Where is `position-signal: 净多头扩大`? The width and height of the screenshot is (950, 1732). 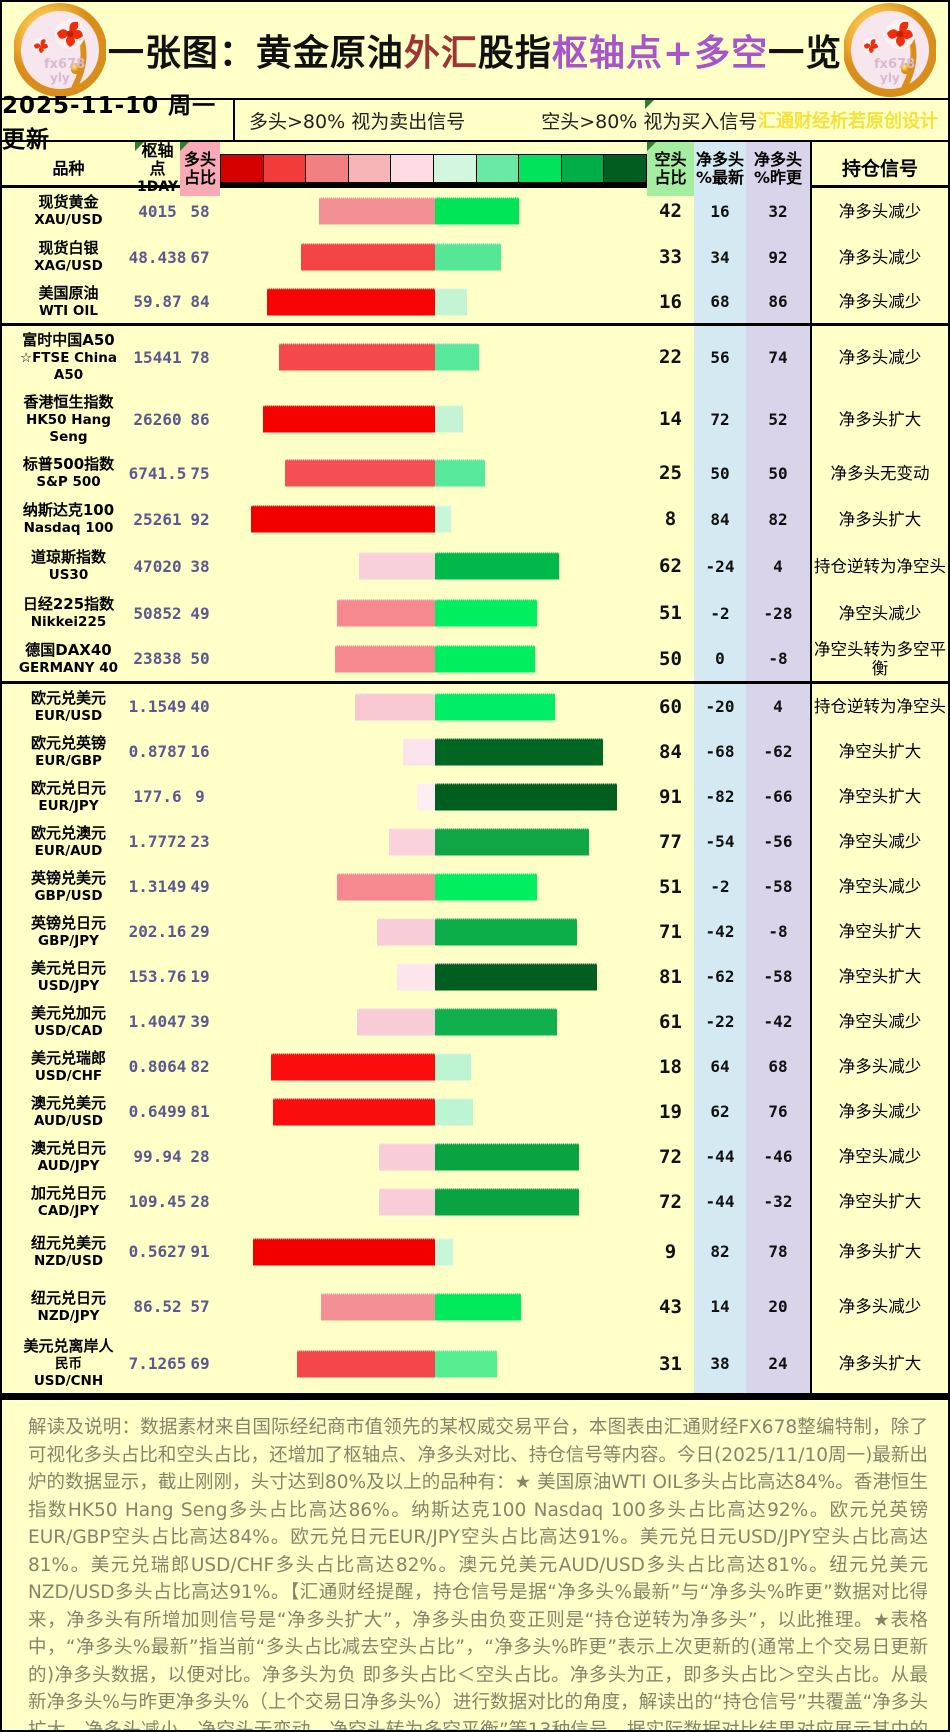
position-signal: 净多头扩大 is located at coordinates (879, 1251).